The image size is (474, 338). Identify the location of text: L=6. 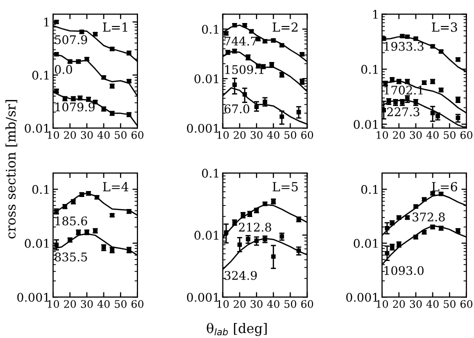
(445, 187).